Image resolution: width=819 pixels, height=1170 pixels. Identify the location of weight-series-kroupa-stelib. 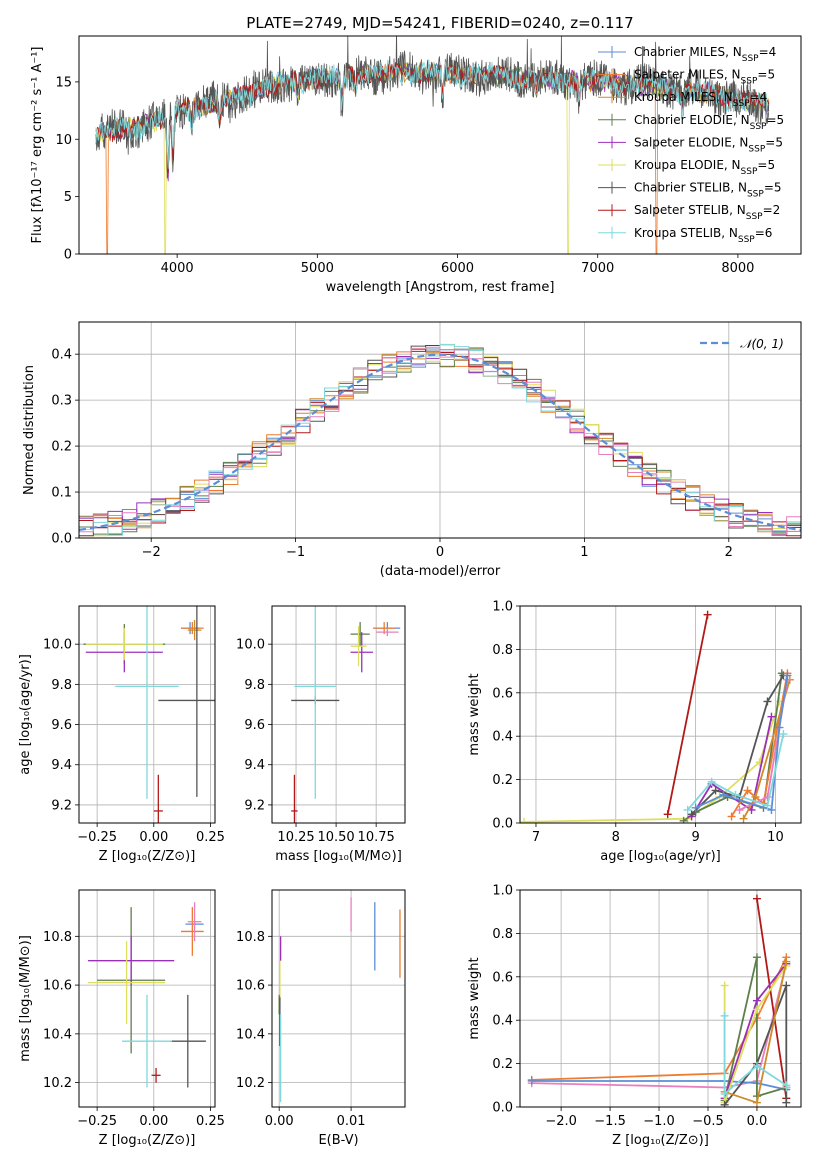
(755, 1054).